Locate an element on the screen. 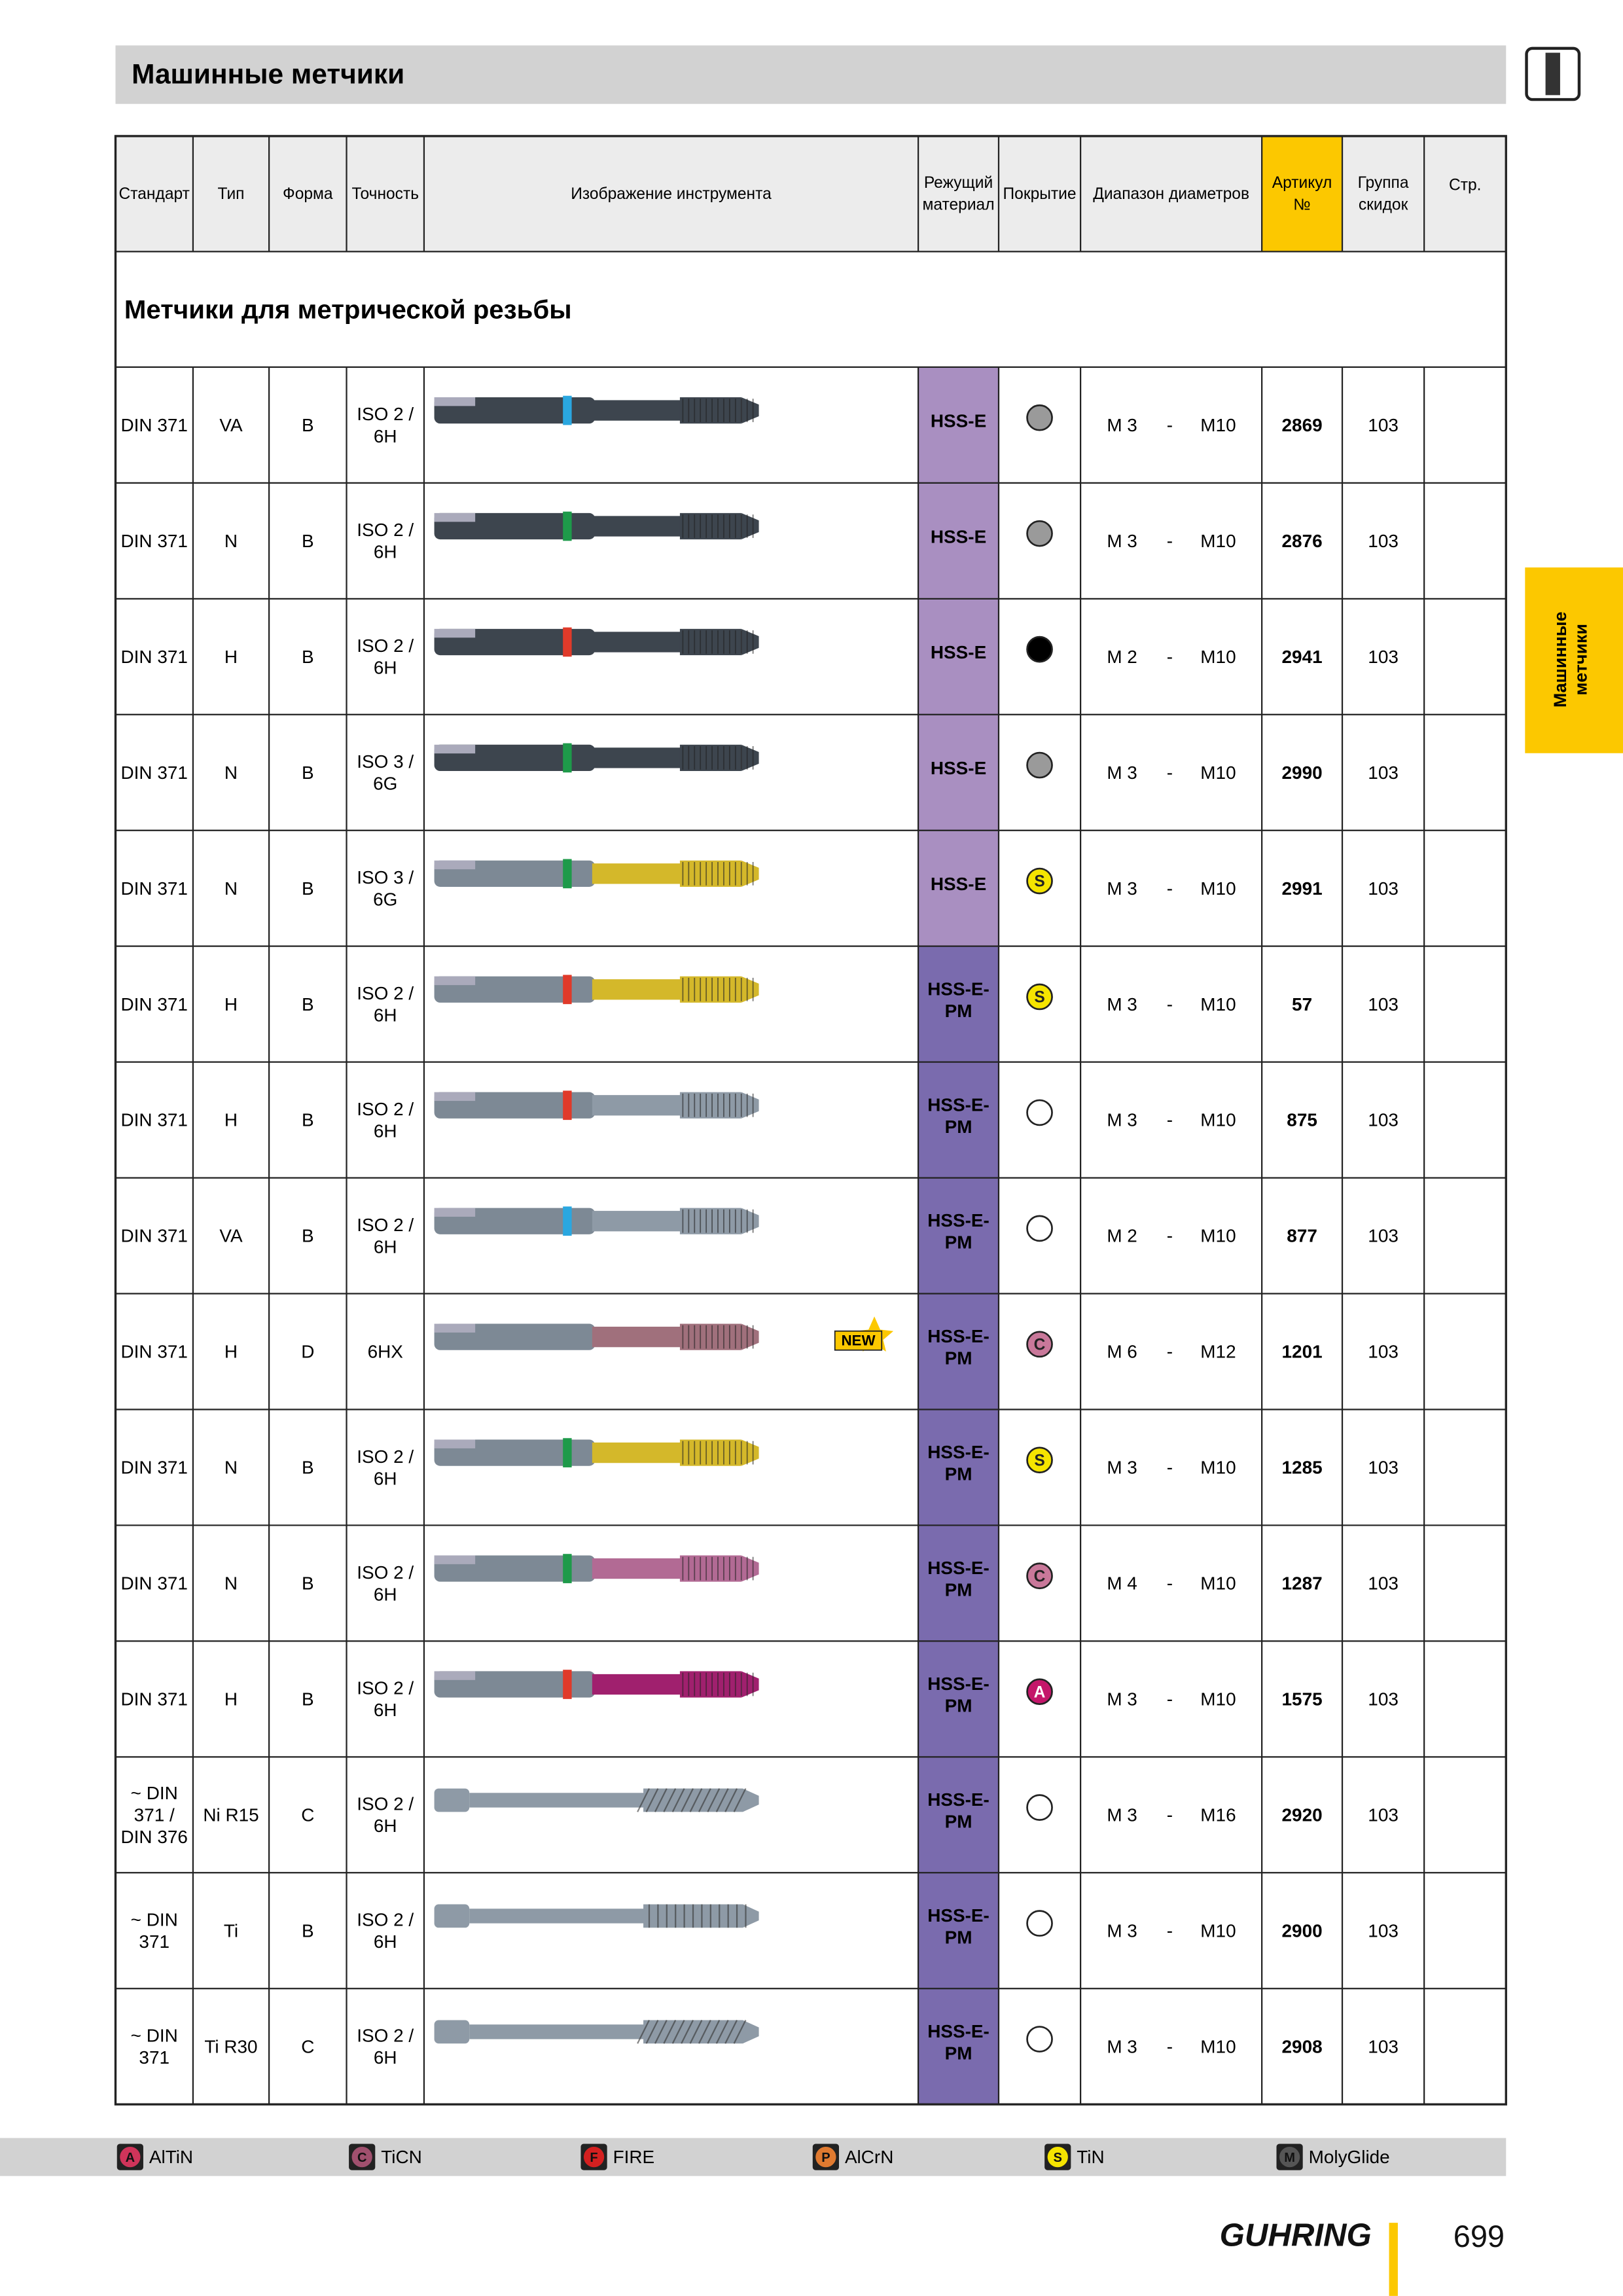  column-header: Тип is located at coordinates (232, 194).